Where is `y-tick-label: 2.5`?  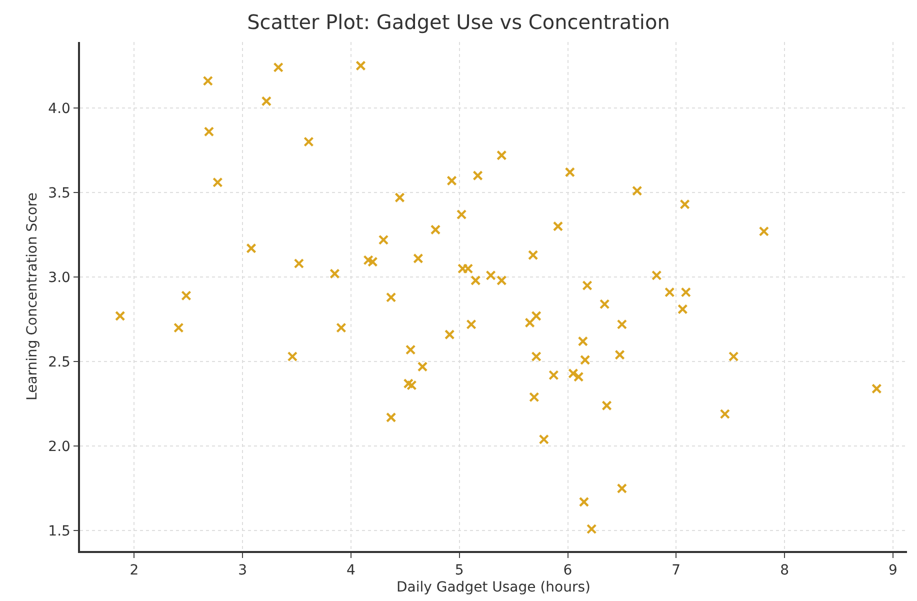 y-tick-label: 2.5 is located at coordinates (59, 362).